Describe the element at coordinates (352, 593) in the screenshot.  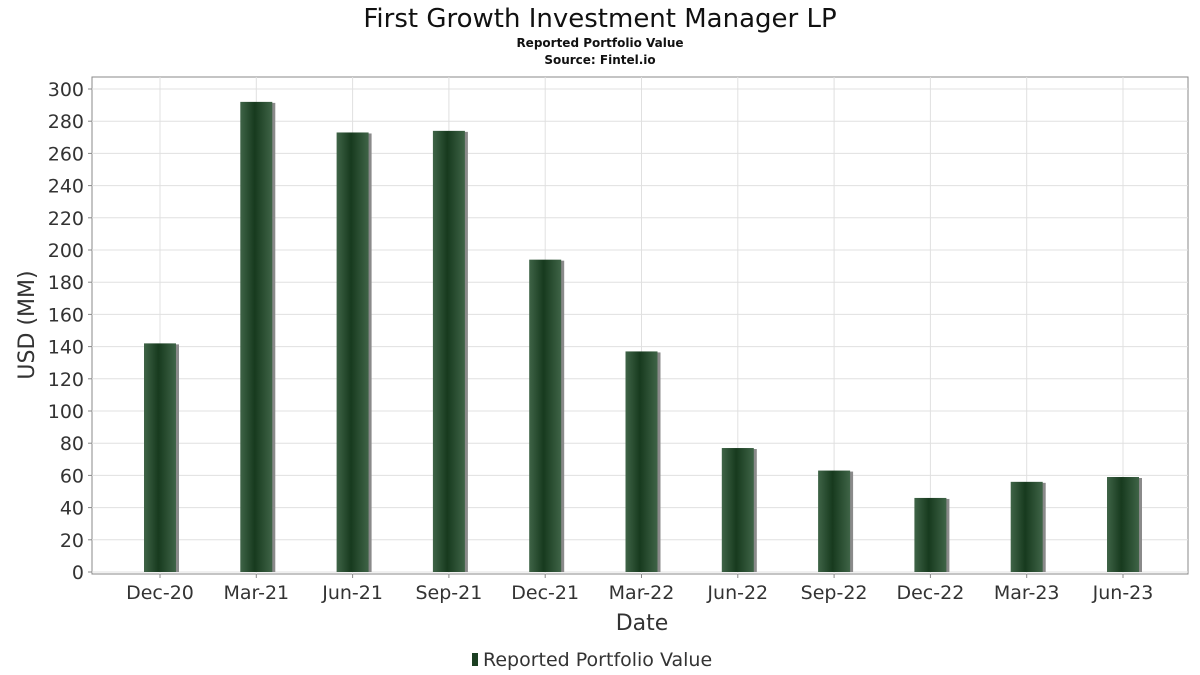
I see `x-tick-label: Jun-21` at that location.